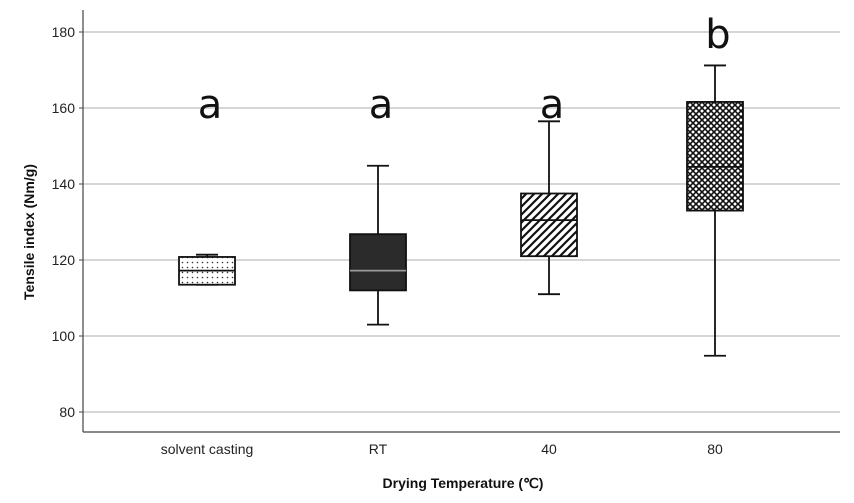  Describe the element at coordinates (64, 32) in the screenshot. I see `y-tick-label: 180` at that location.